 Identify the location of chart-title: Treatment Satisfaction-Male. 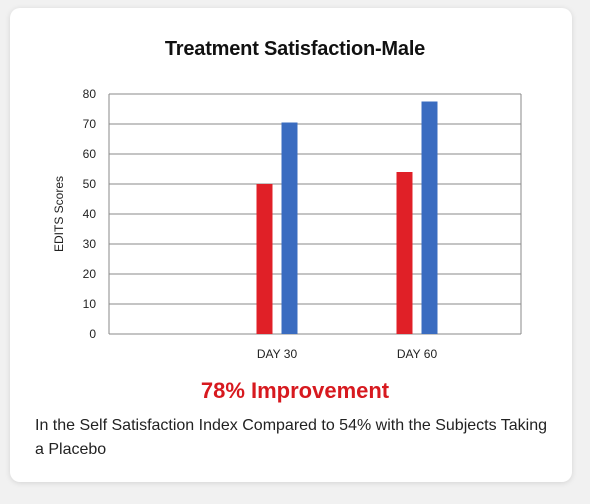
(295, 49).